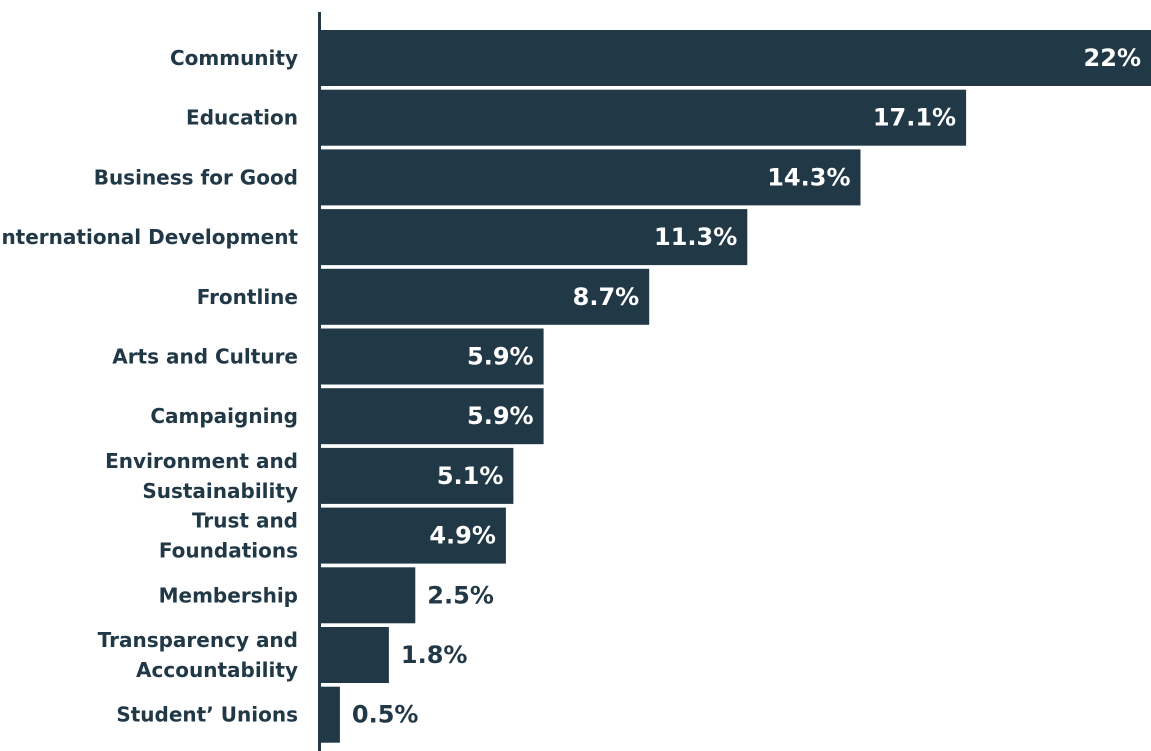 The width and height of the screenshot is (1151, 751). Describe the element at coordinates (914, 118) in the screenshot. I see `value-label: 17.1%` at that location.